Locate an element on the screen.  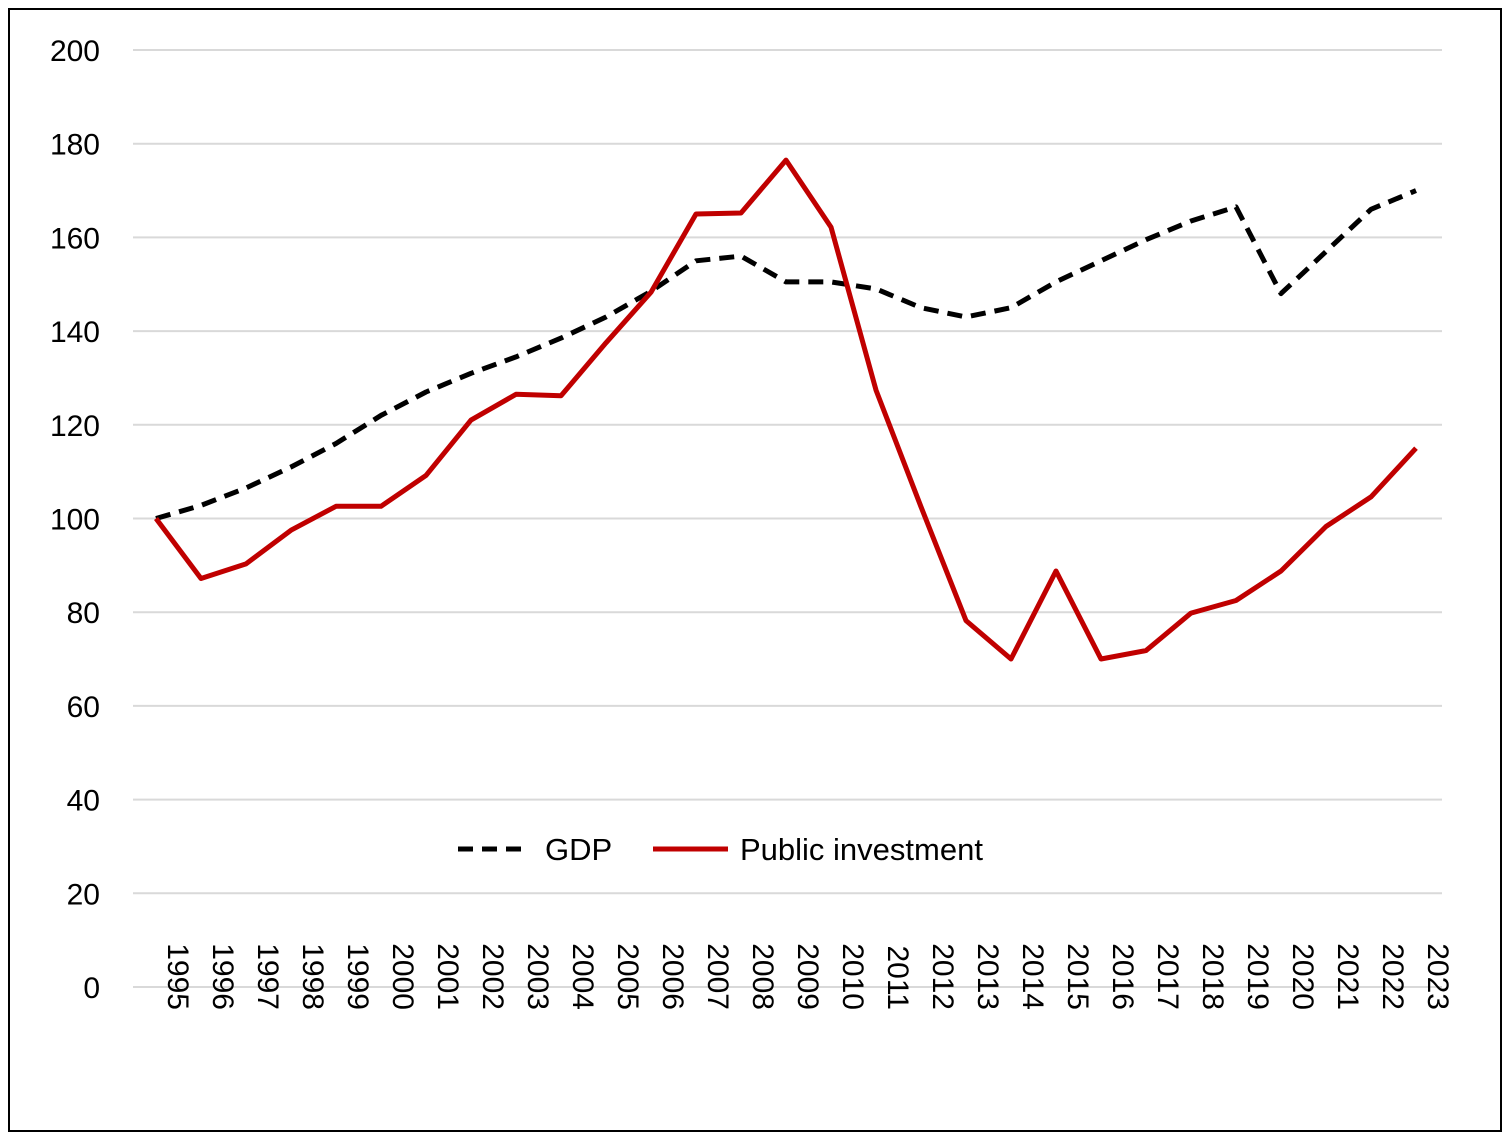
x-tick-label: 2007 is located at coordinates (717, 976).